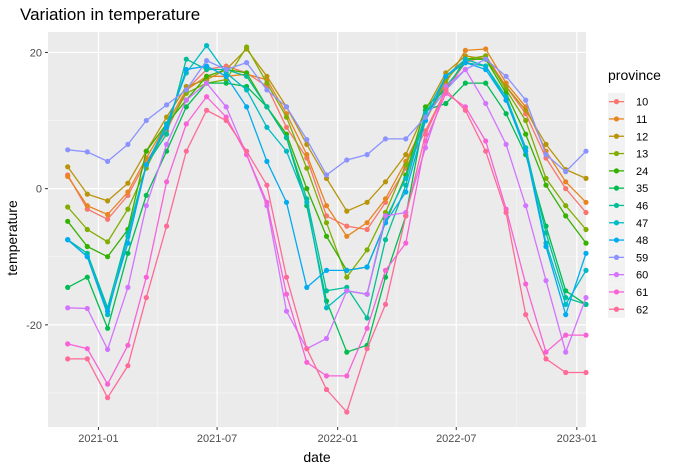 The width and height of the screenshot is (678, 476). What do you see at coordinates (628, 223) in the screenshot?
I see `legend-item: 47` at bounding box center [628, 223].